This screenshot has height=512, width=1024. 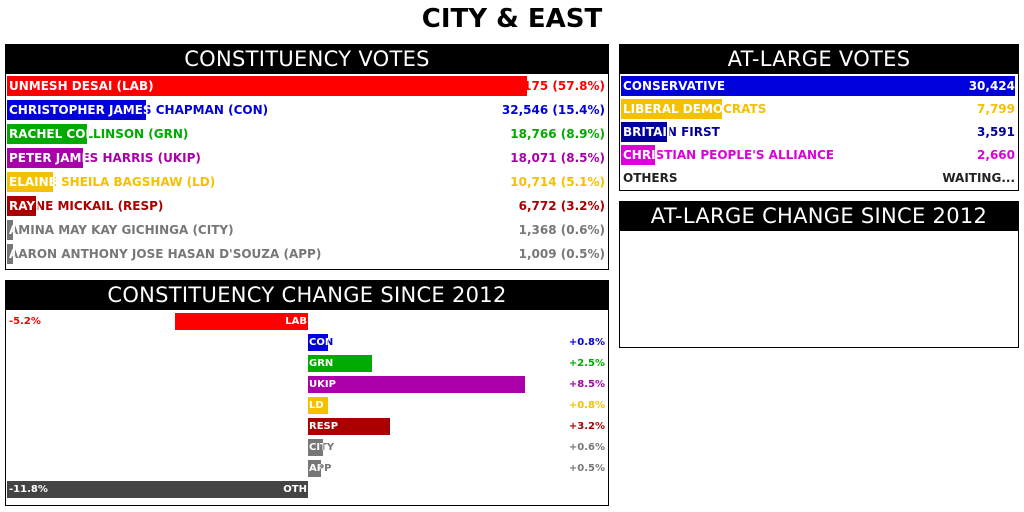 I want to click on change-party-label-overlay: APP, so click(x=320, y=468).